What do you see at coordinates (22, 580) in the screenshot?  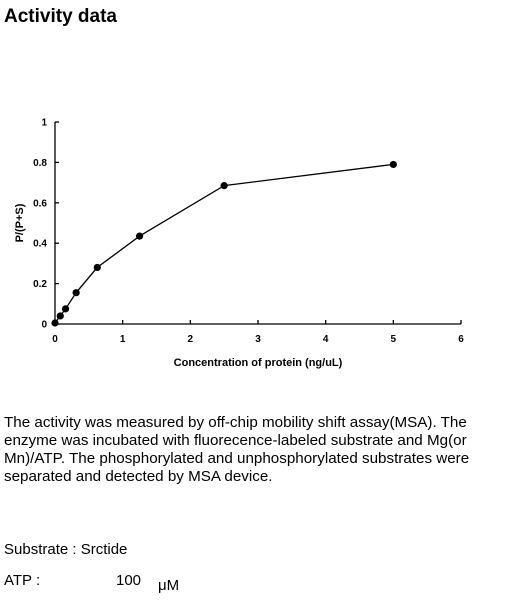 I see `atp-label: ATP :` at bounding box center [22, 580].